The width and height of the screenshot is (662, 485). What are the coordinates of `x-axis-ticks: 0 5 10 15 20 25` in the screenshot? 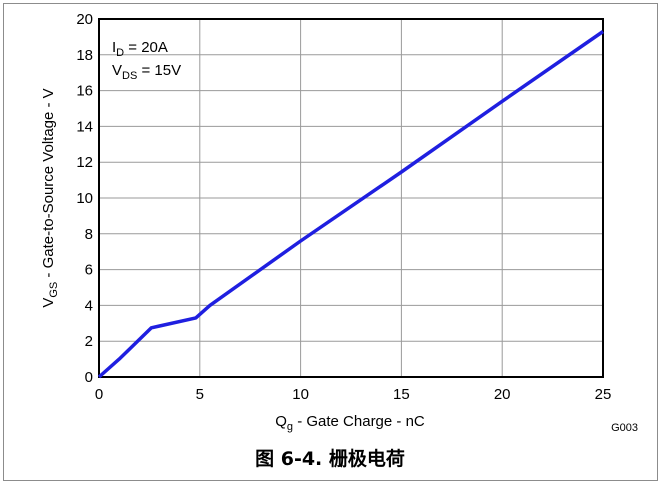 It's located at (353, 394).